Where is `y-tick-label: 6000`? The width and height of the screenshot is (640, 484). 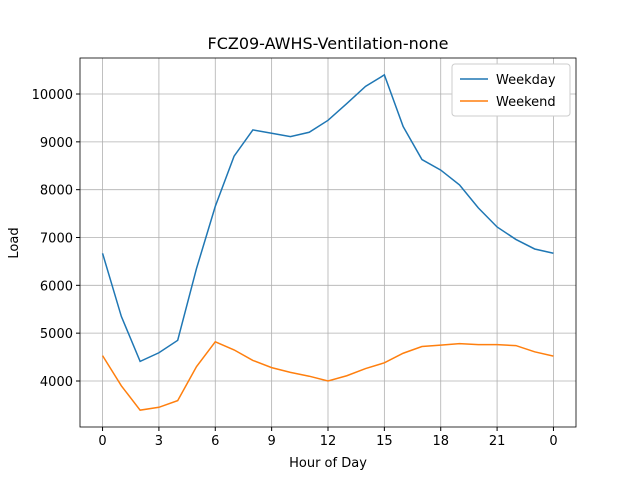
y-tick-label: 6000 is located at coordinates (56, 286).